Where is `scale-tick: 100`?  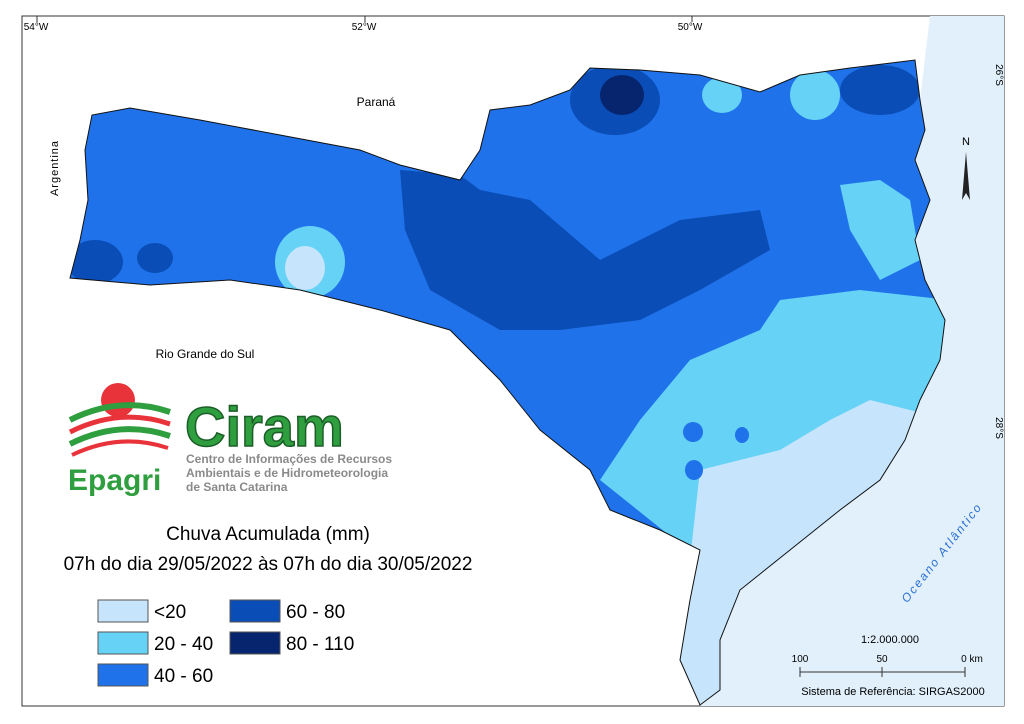
scale-tick: 100 is located at coordinates (800, 659).